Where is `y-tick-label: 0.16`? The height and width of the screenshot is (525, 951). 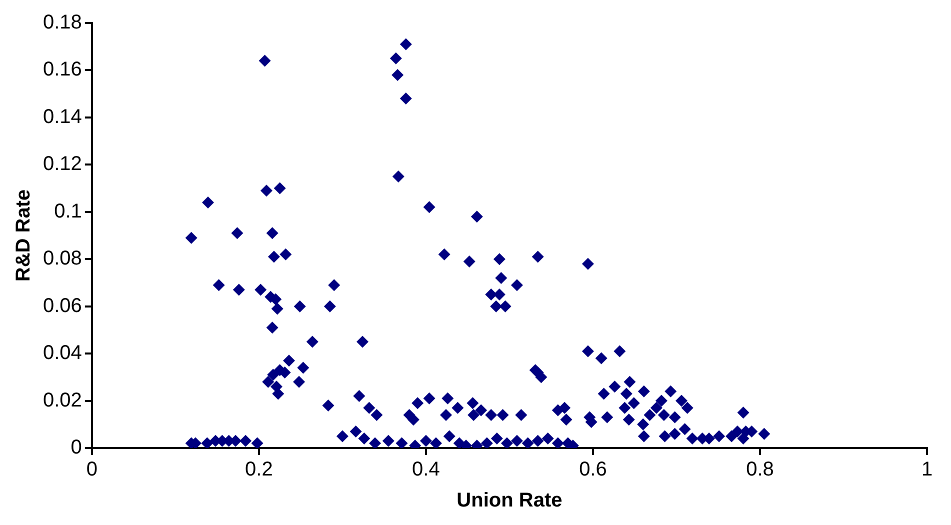
y-tick-label: 0.16 is located at coordinates (62, 69).